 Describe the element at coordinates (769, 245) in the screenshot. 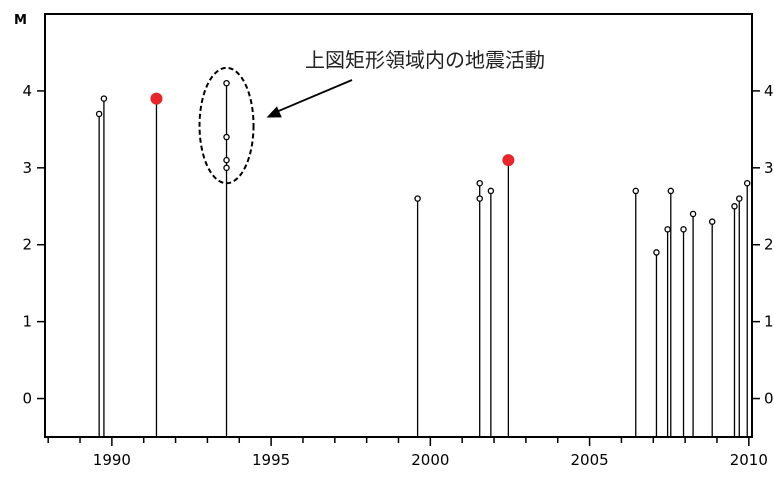

I see `y-tick-label-right: 2` at that location.